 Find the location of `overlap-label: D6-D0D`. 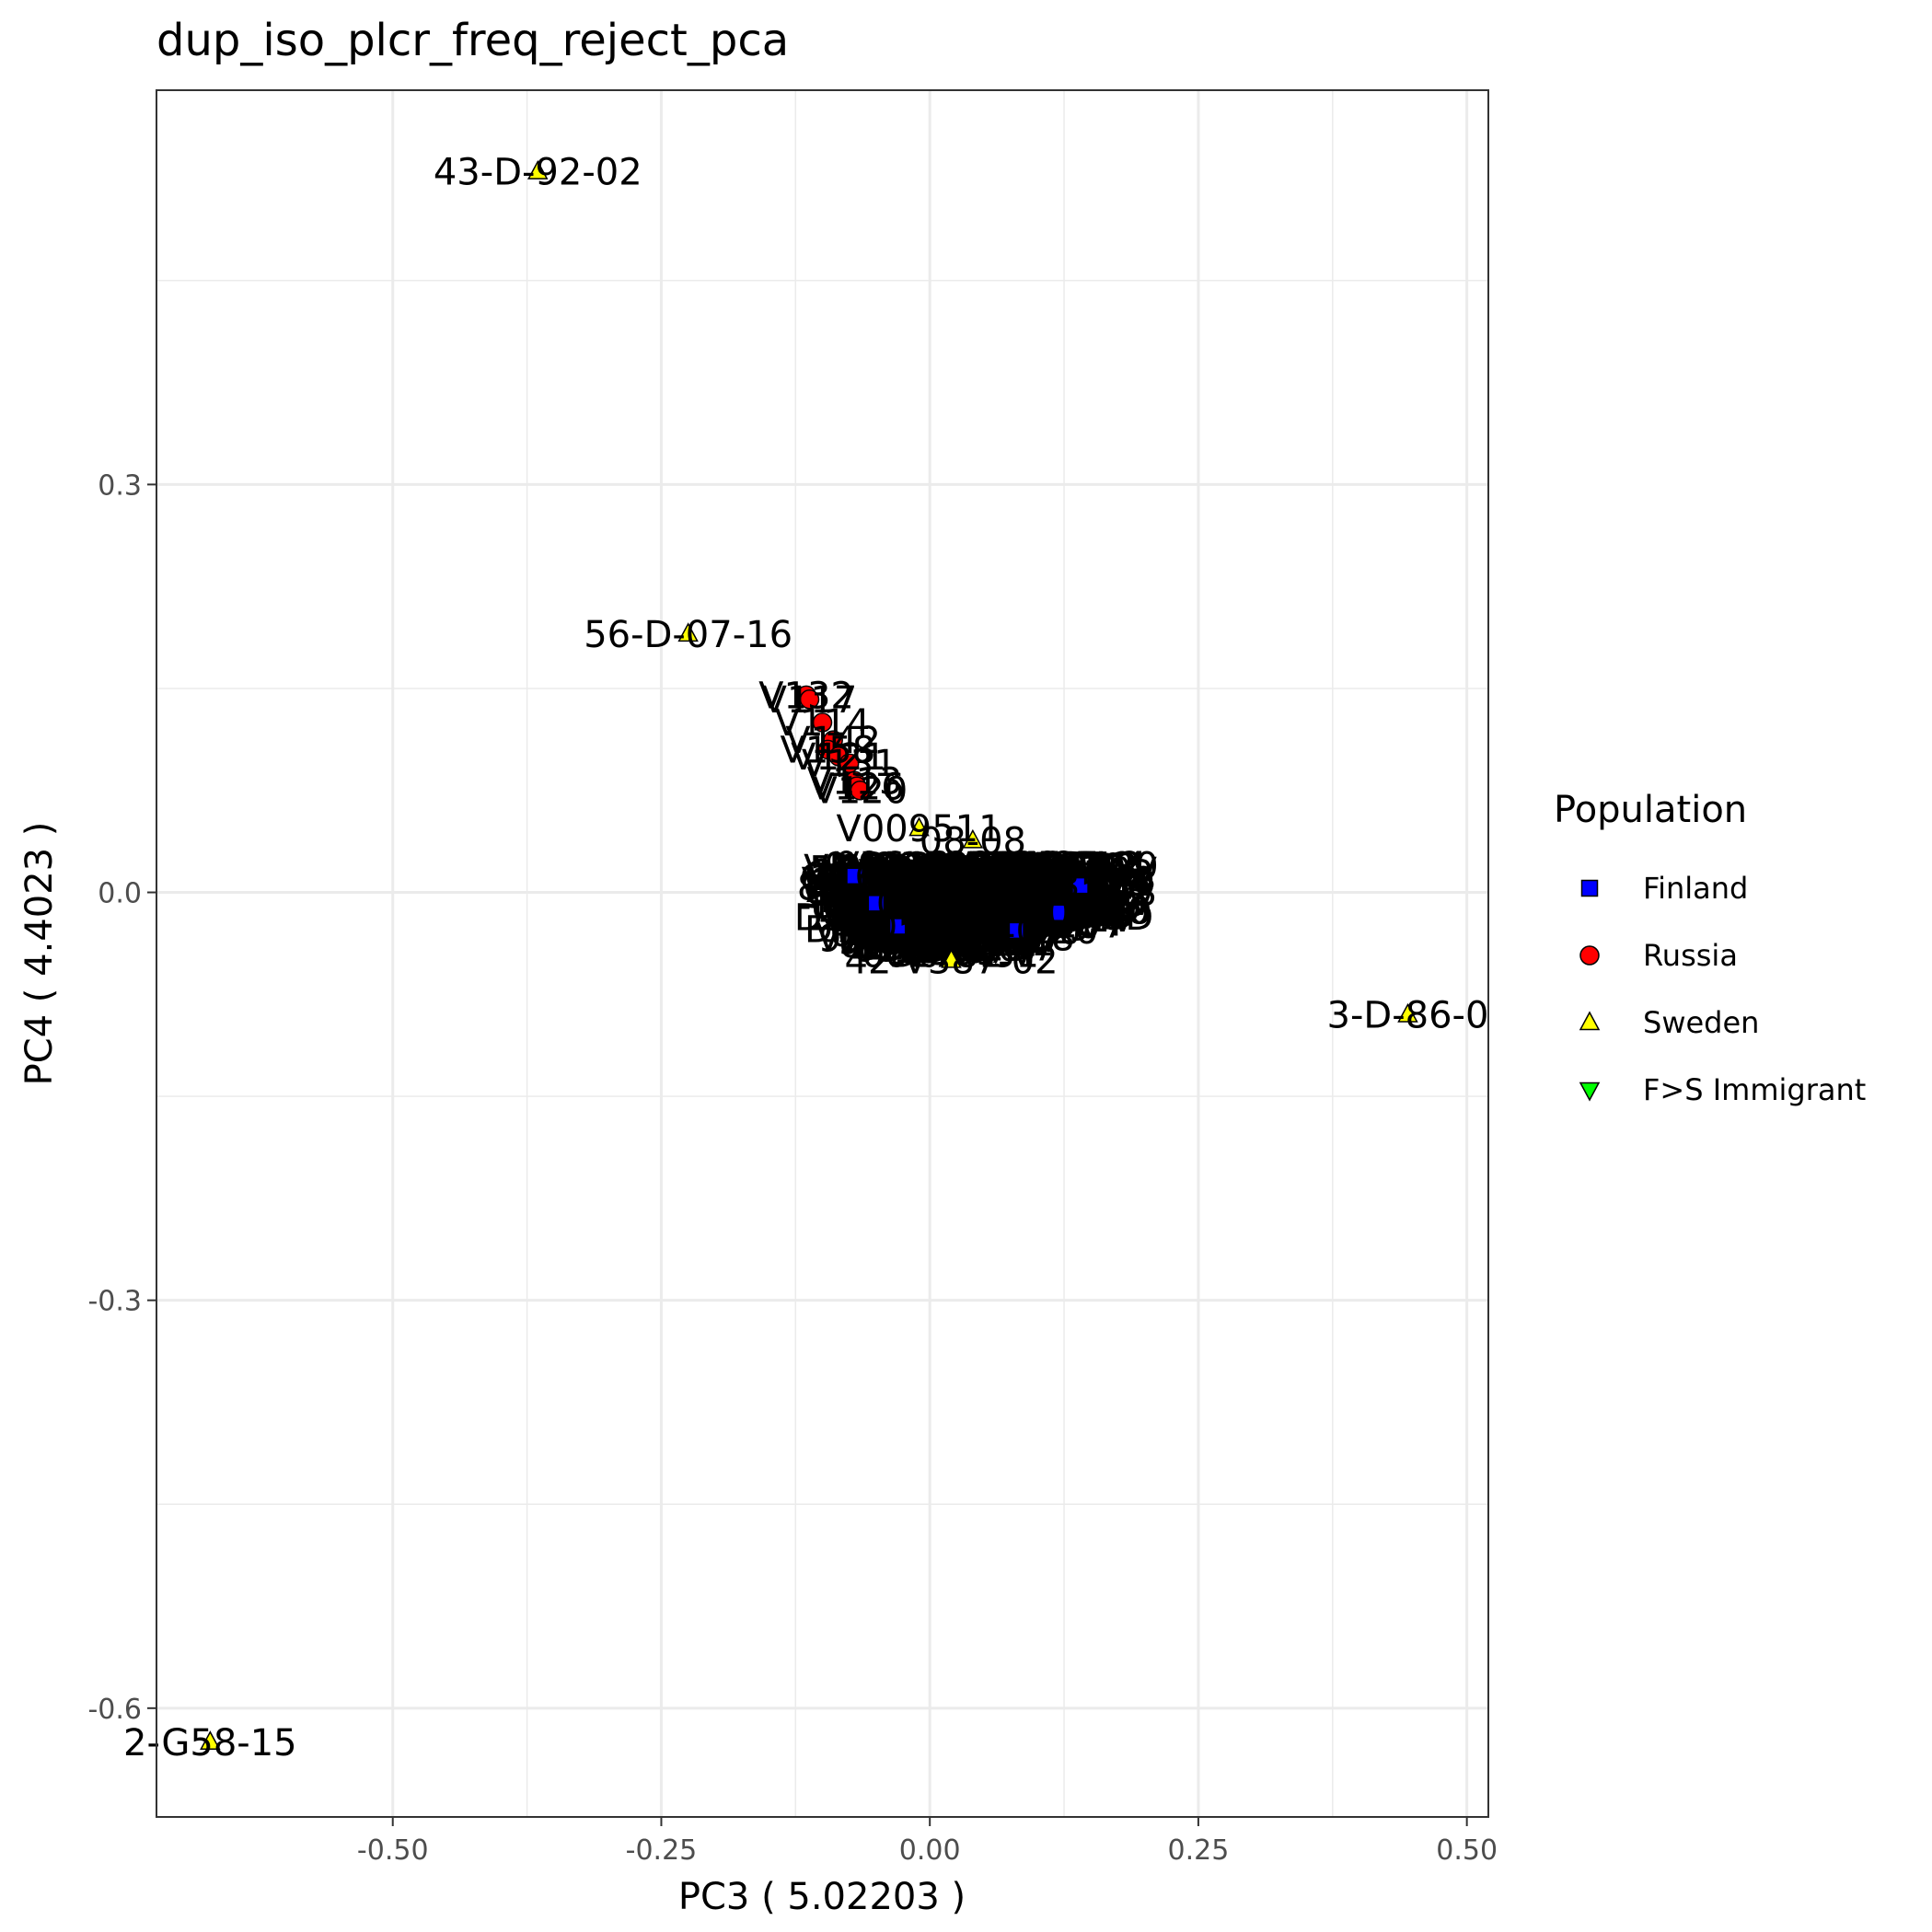

overlap-label: D6-D0D is located at coordinates (945, 868).